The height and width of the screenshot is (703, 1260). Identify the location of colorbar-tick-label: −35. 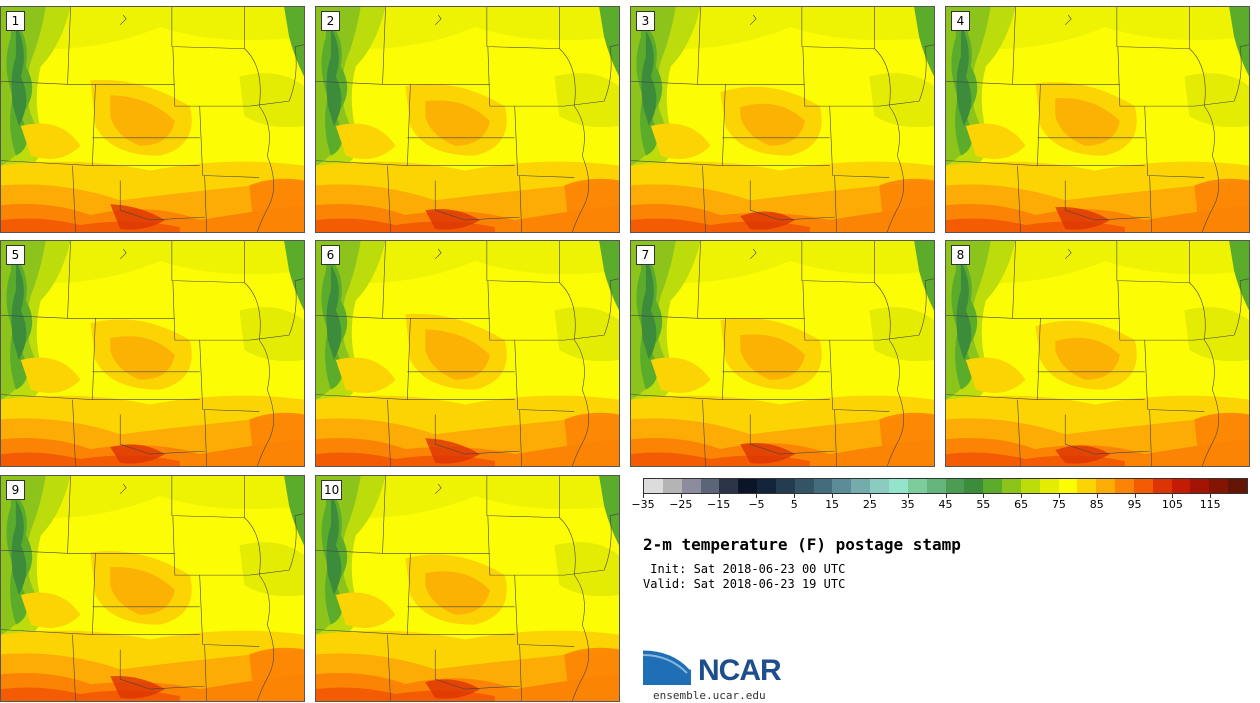
(643, 504).